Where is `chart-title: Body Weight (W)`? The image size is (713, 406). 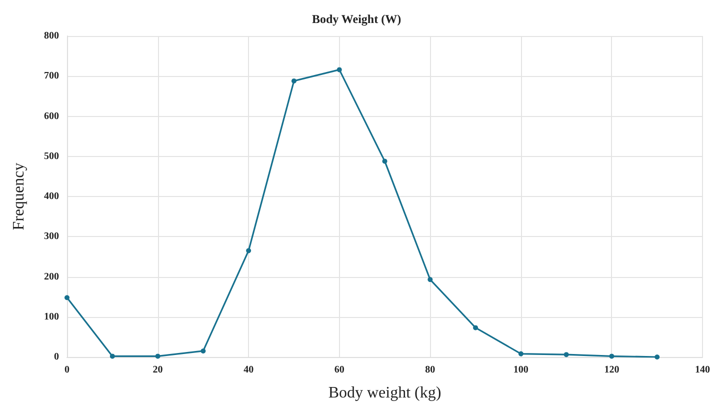 chart-title: Body Weight (W) is located at coordinates (357, 19).